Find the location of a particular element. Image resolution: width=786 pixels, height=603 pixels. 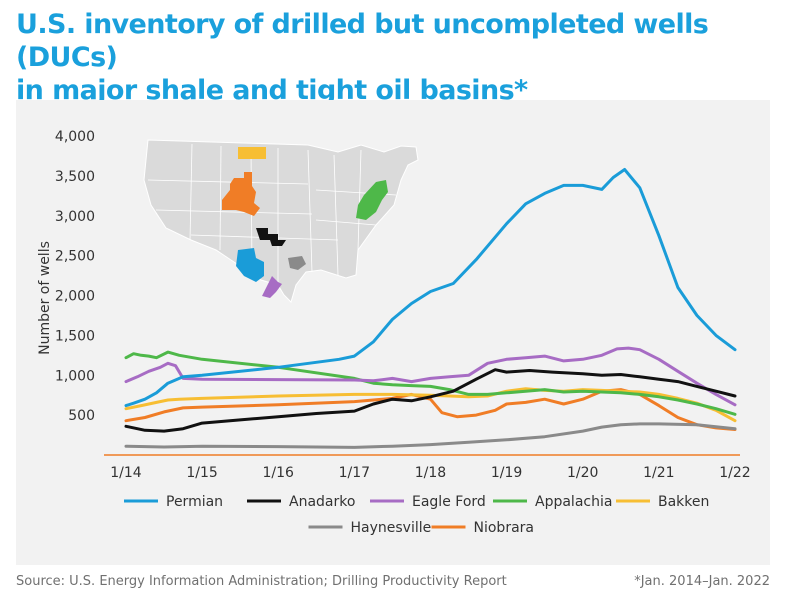

y-tick-label: 3,500 is located at coordinates (75, 177).